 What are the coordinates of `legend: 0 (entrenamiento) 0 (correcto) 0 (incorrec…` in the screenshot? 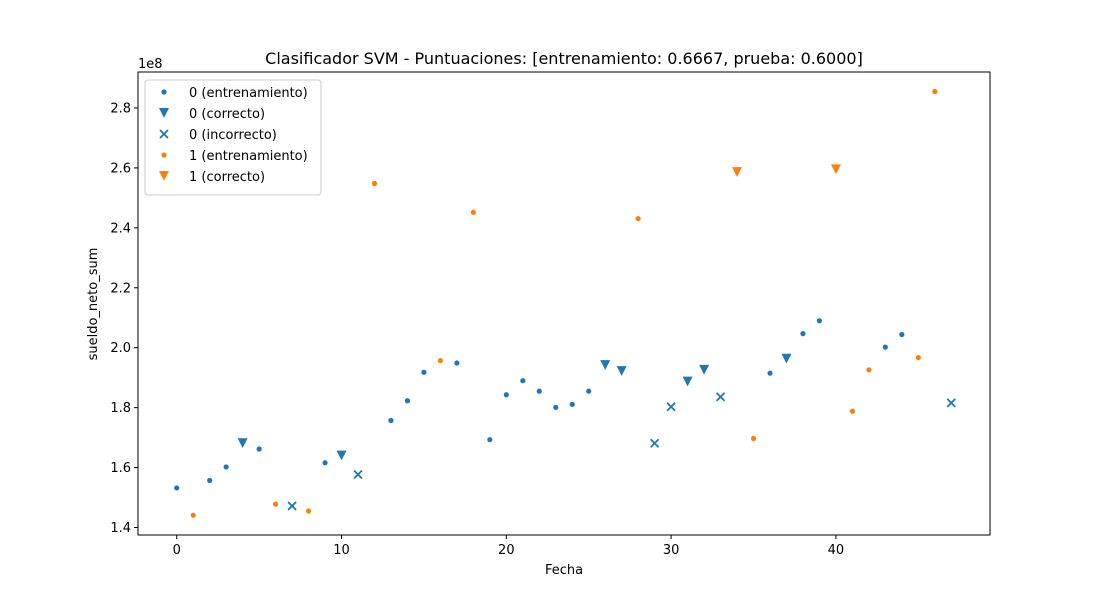 It's located at (233, 137).